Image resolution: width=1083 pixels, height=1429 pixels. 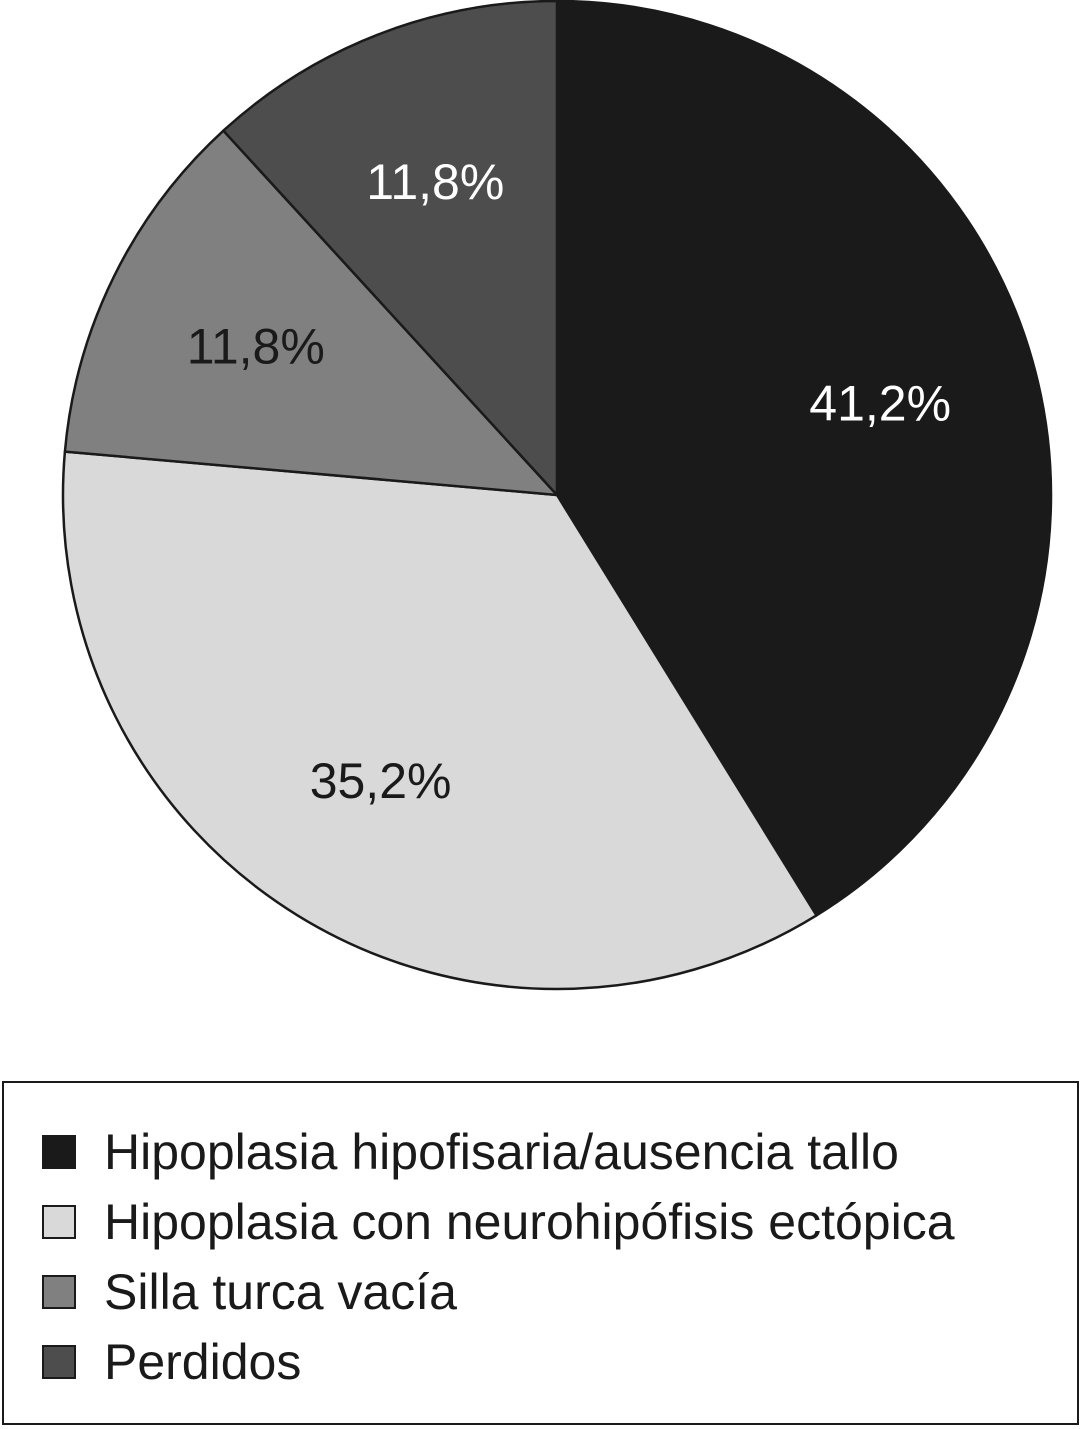 I want to click on pie-slice-silla-turca-vacia, so click(x=311, y=313).